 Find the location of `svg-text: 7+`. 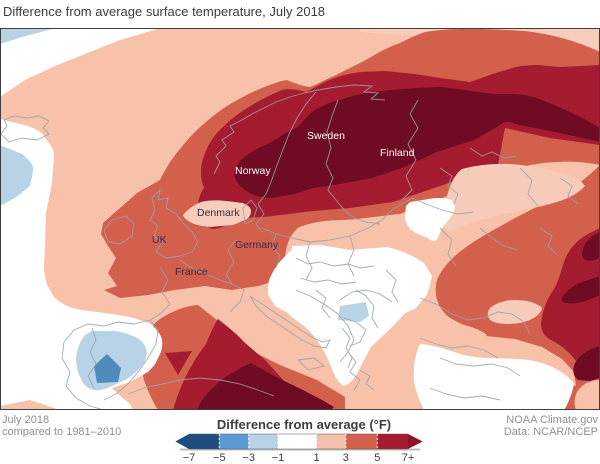

svg-text: 7+ is located at coordinates (408, 458).